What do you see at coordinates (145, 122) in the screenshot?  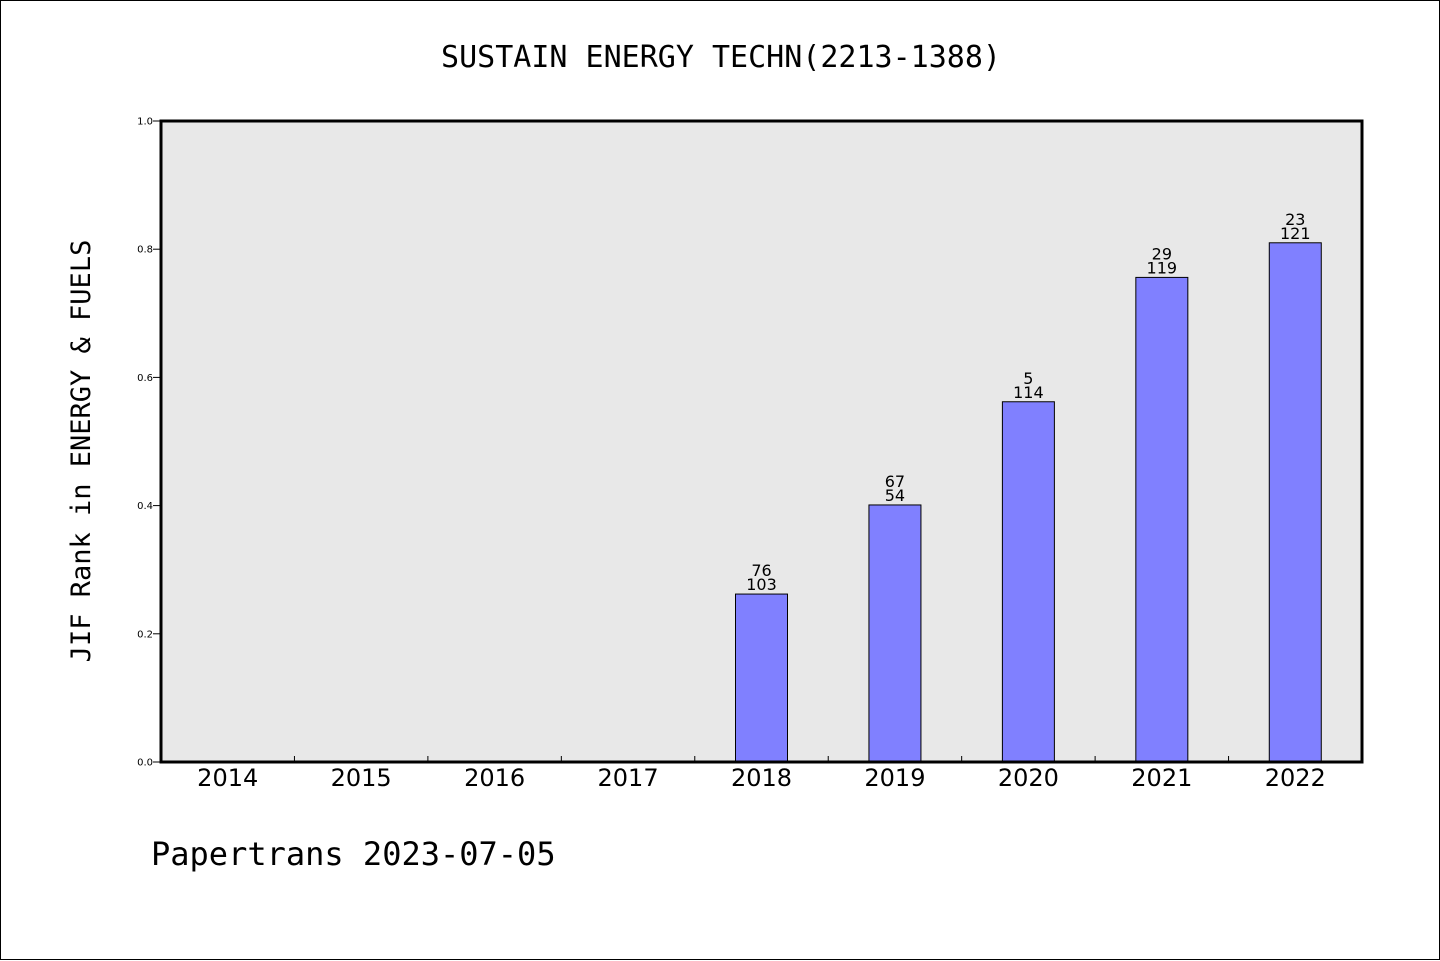 I see `y-tick-label: 1.0` at bounding box center [145, 122].